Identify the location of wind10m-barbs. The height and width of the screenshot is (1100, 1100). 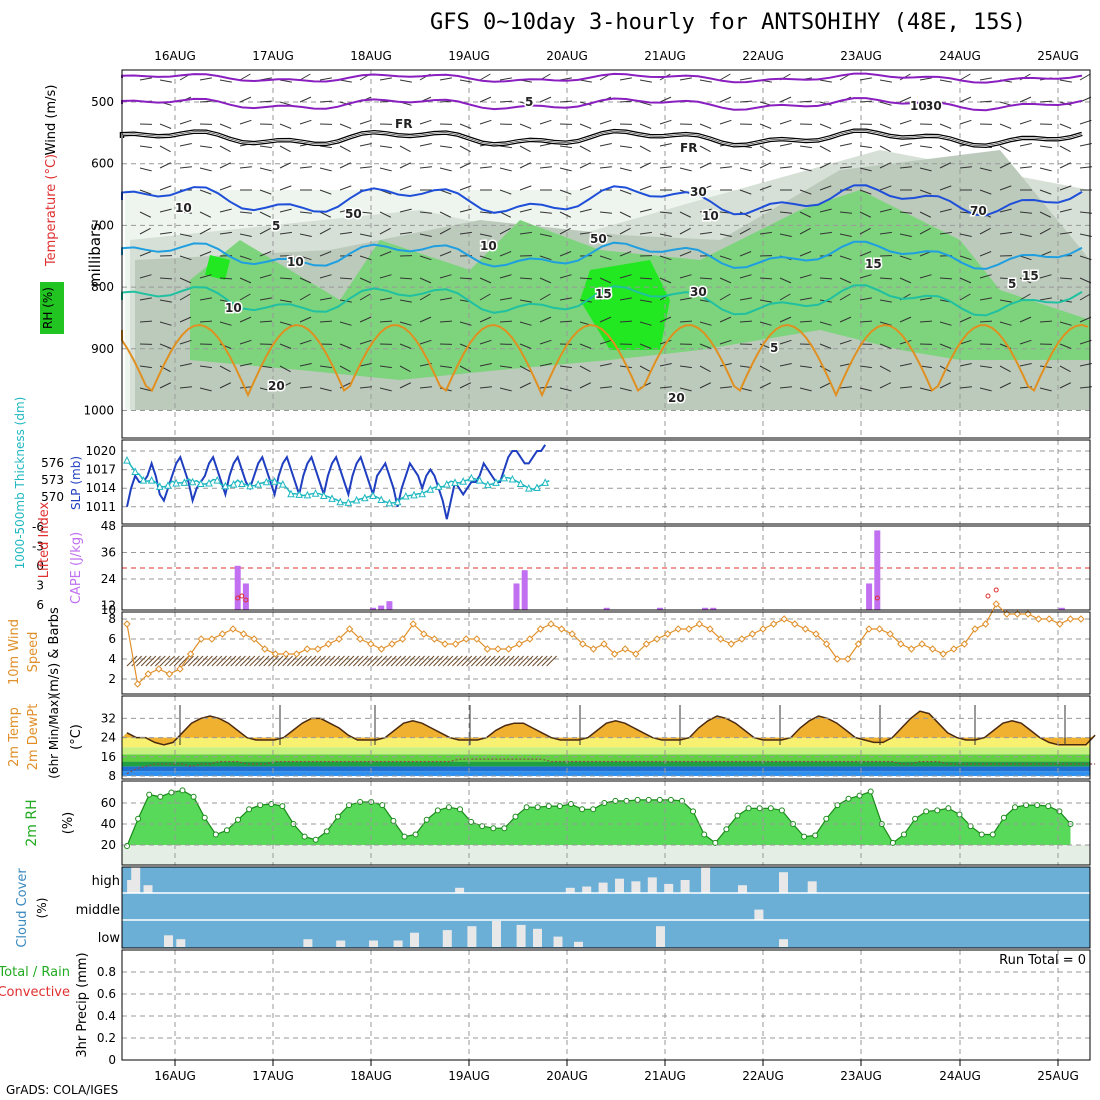
(341, 661).